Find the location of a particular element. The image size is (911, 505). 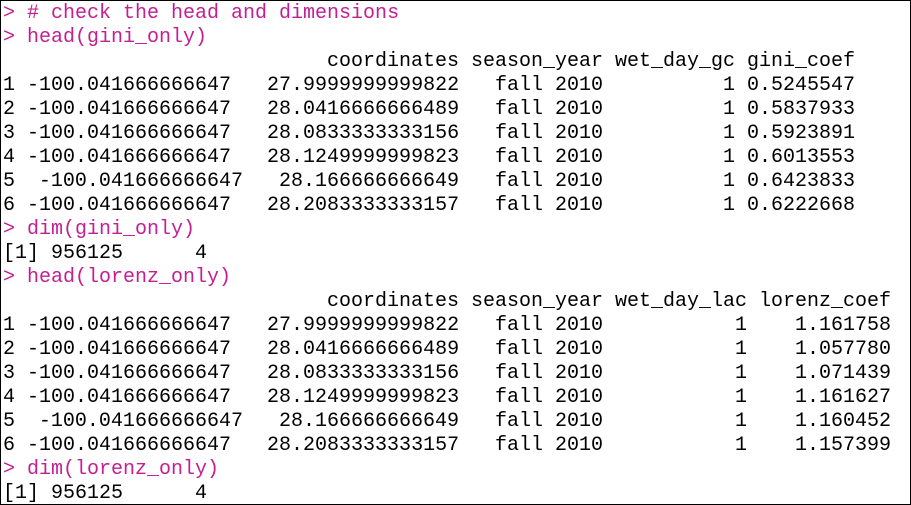

command-line: > dim(gini_only) is located at coordinates (99, 229).